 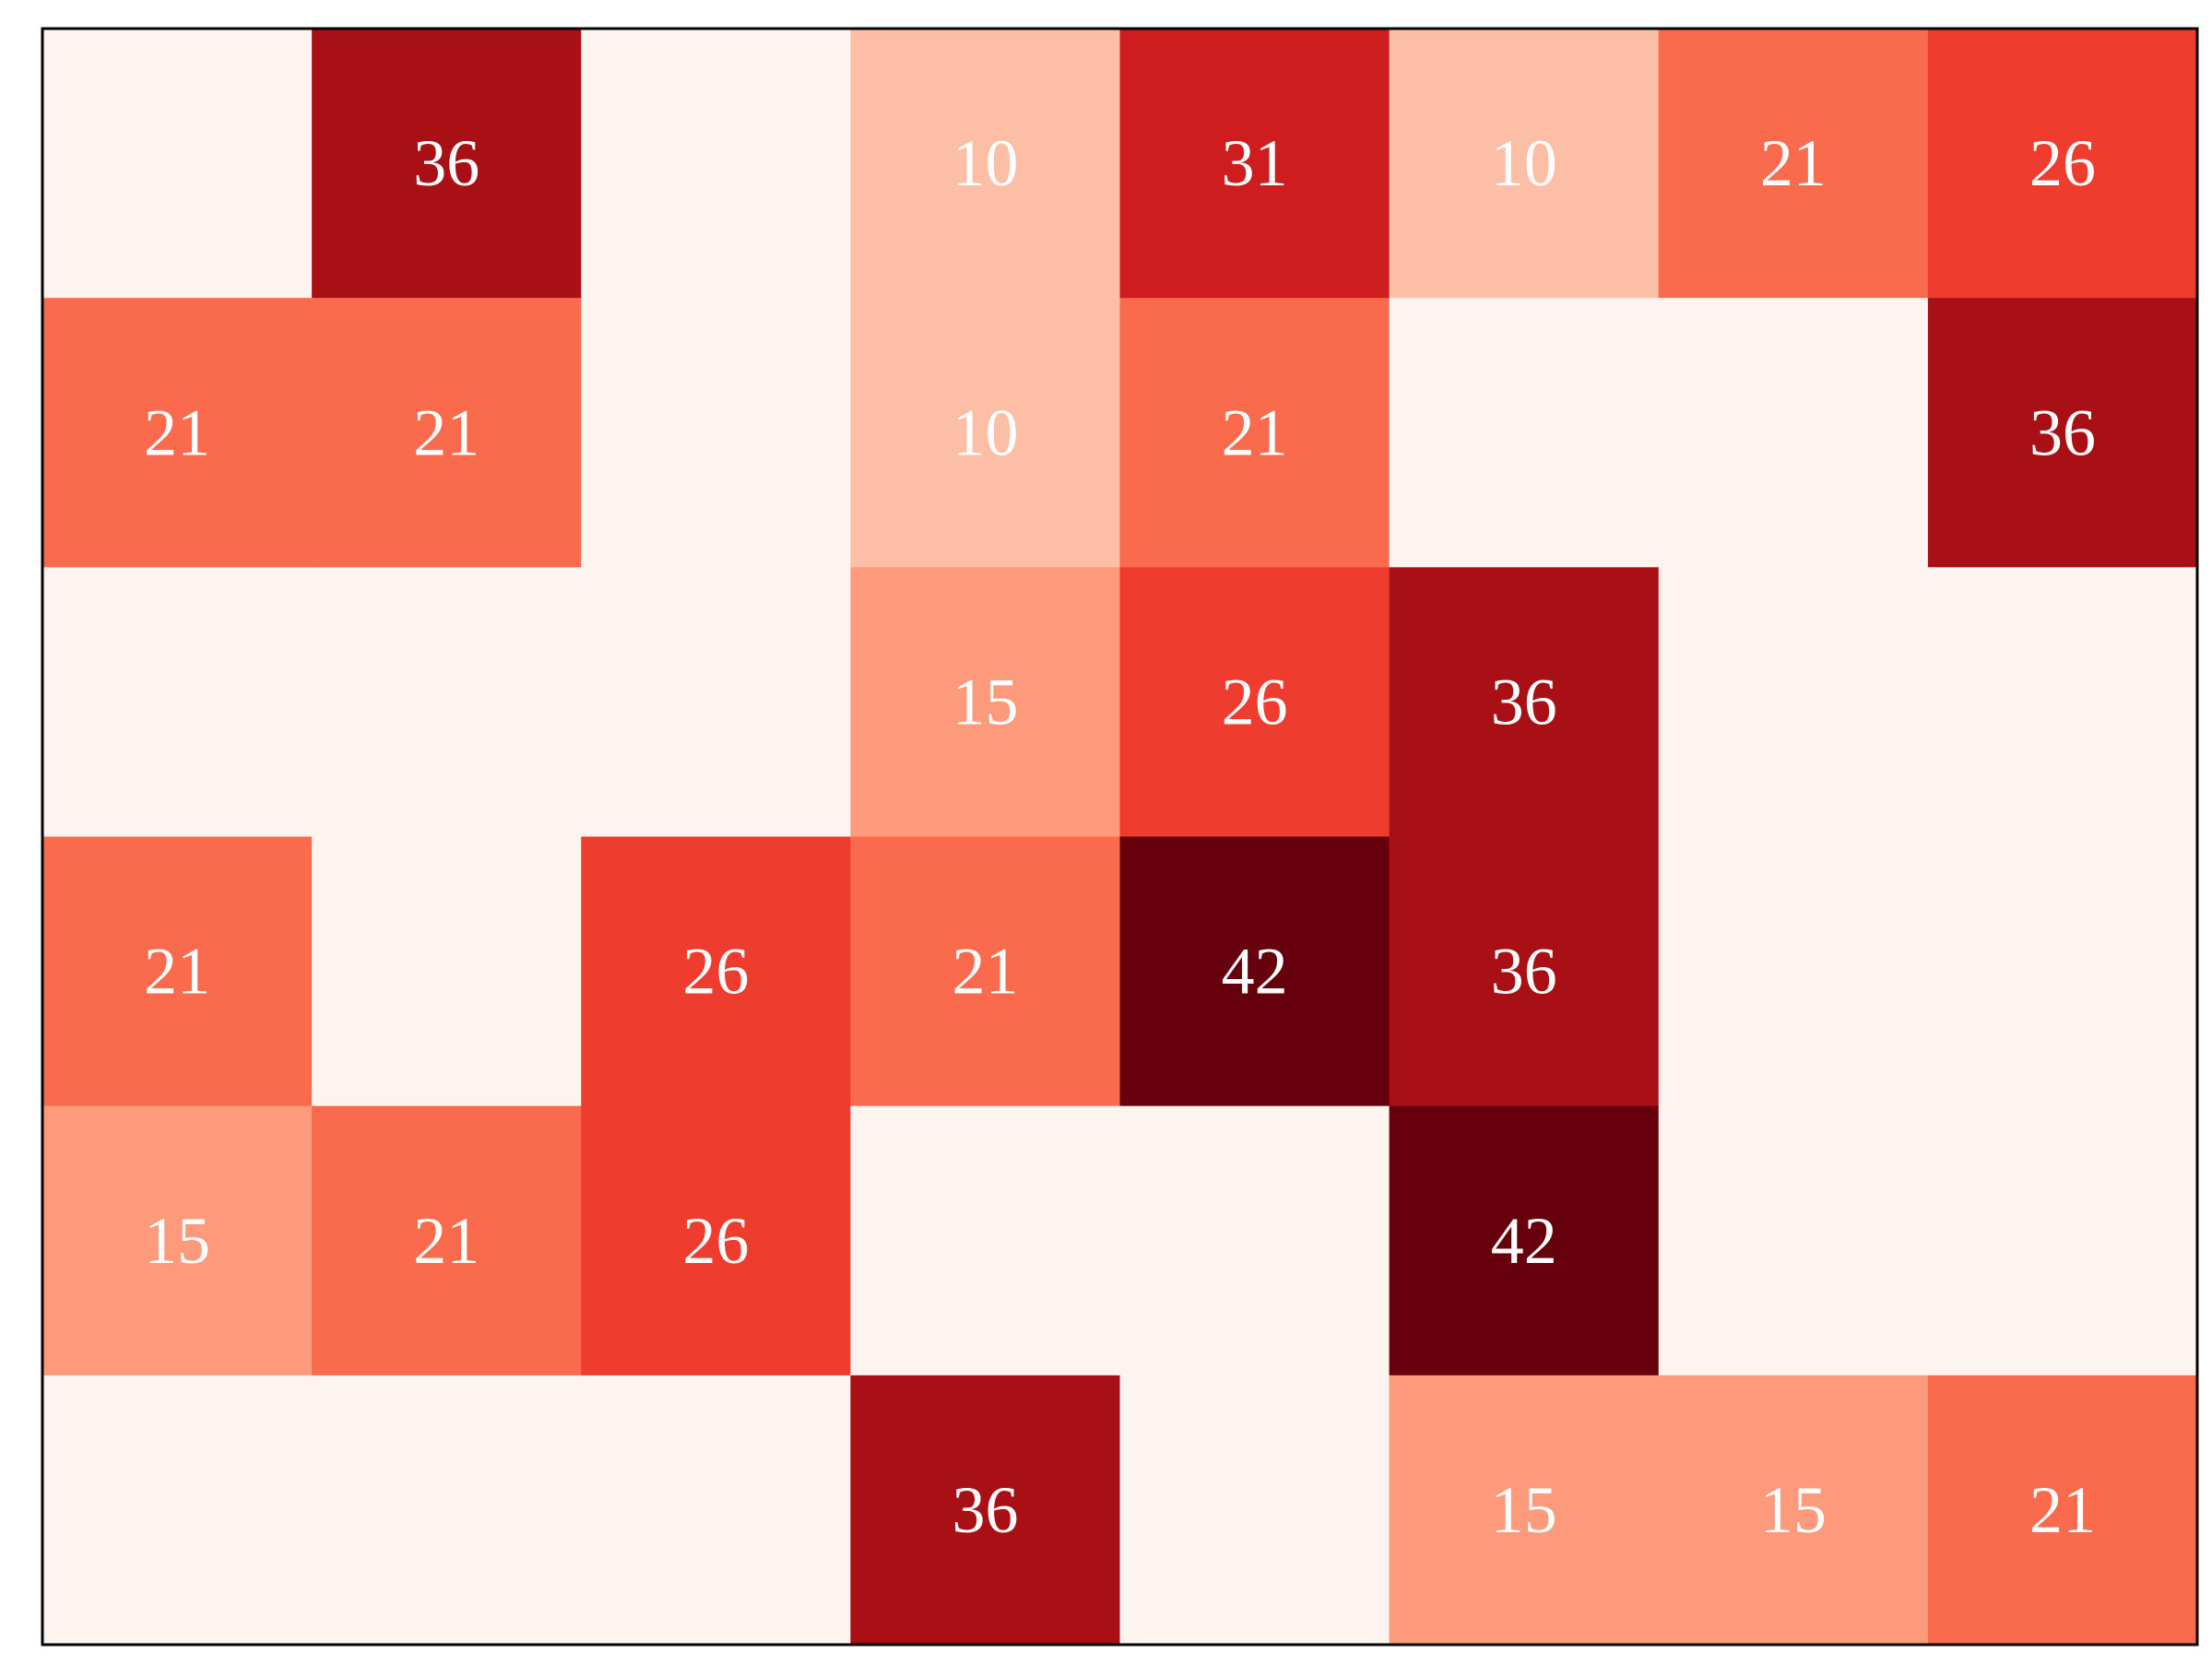 What do you see at coordinates (178, 1510) in the screenshot?
I see `heatmap-cell-r6-c1` at bounding box center [178, 1510].